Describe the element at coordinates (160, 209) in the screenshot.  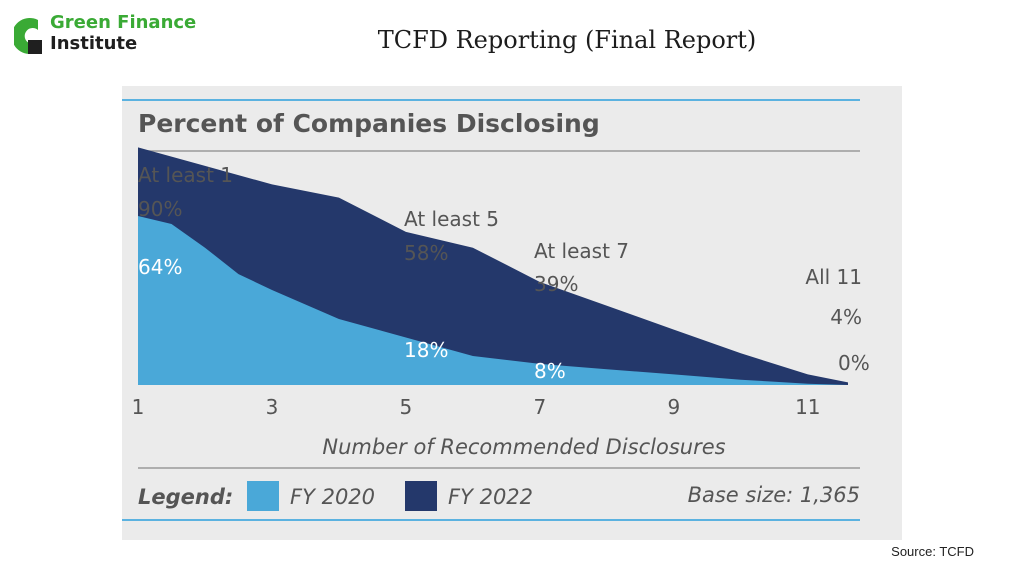
I see `annotation-value-fy2022: 90%` at that location.